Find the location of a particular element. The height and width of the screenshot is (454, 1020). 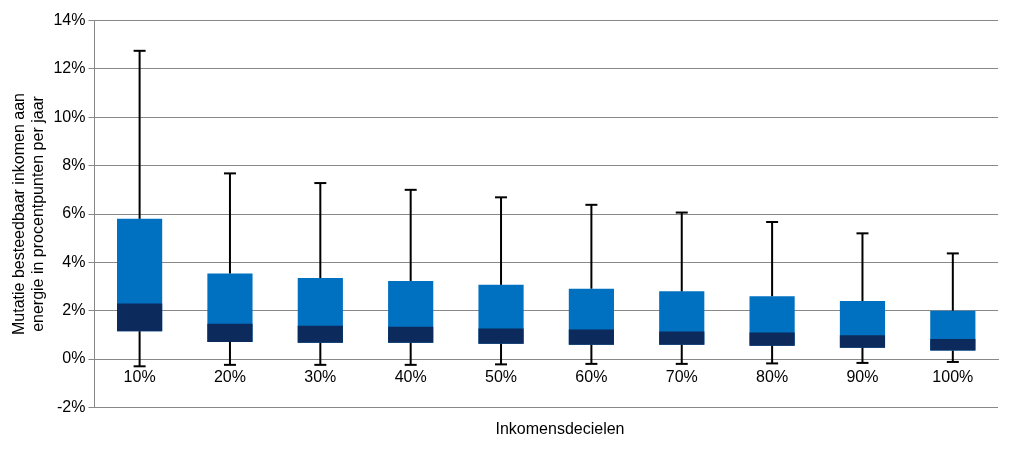

x-tick-label: 30% is located at coordinates (320, 377).